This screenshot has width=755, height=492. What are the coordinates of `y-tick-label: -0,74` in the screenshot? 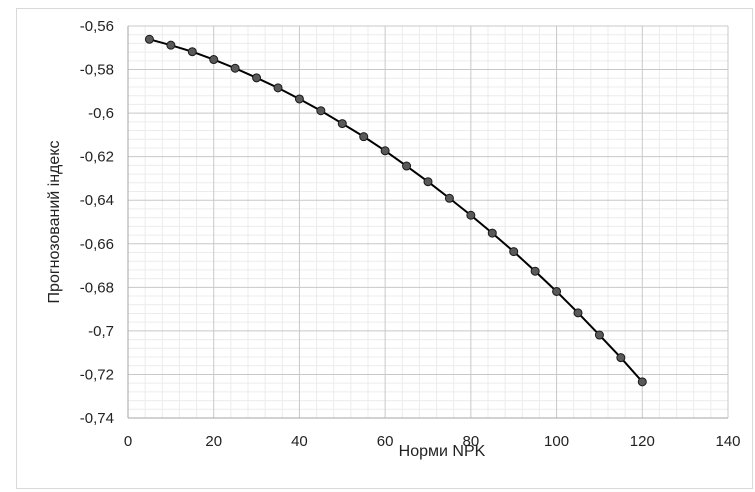 It's located at (97, 418).